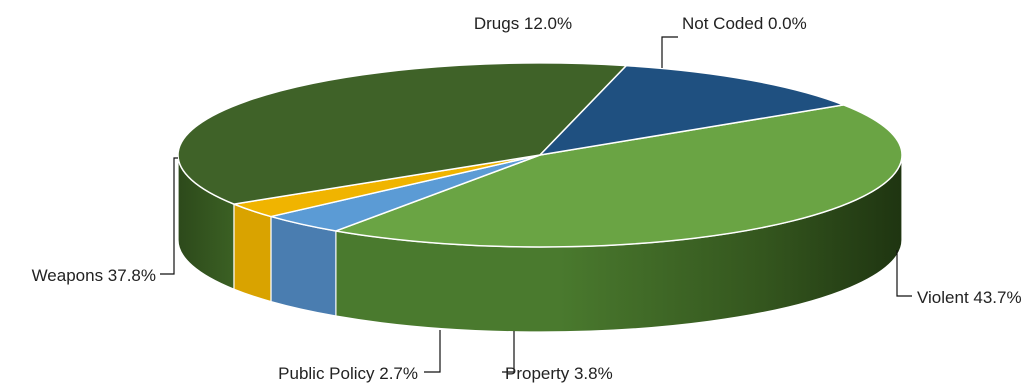 The height and width of the screenshot is (386, 1036). What do you see at coordinates (692, 110) in the screenshot?
I see `slice-drugs` at bounding box center [692, 110].